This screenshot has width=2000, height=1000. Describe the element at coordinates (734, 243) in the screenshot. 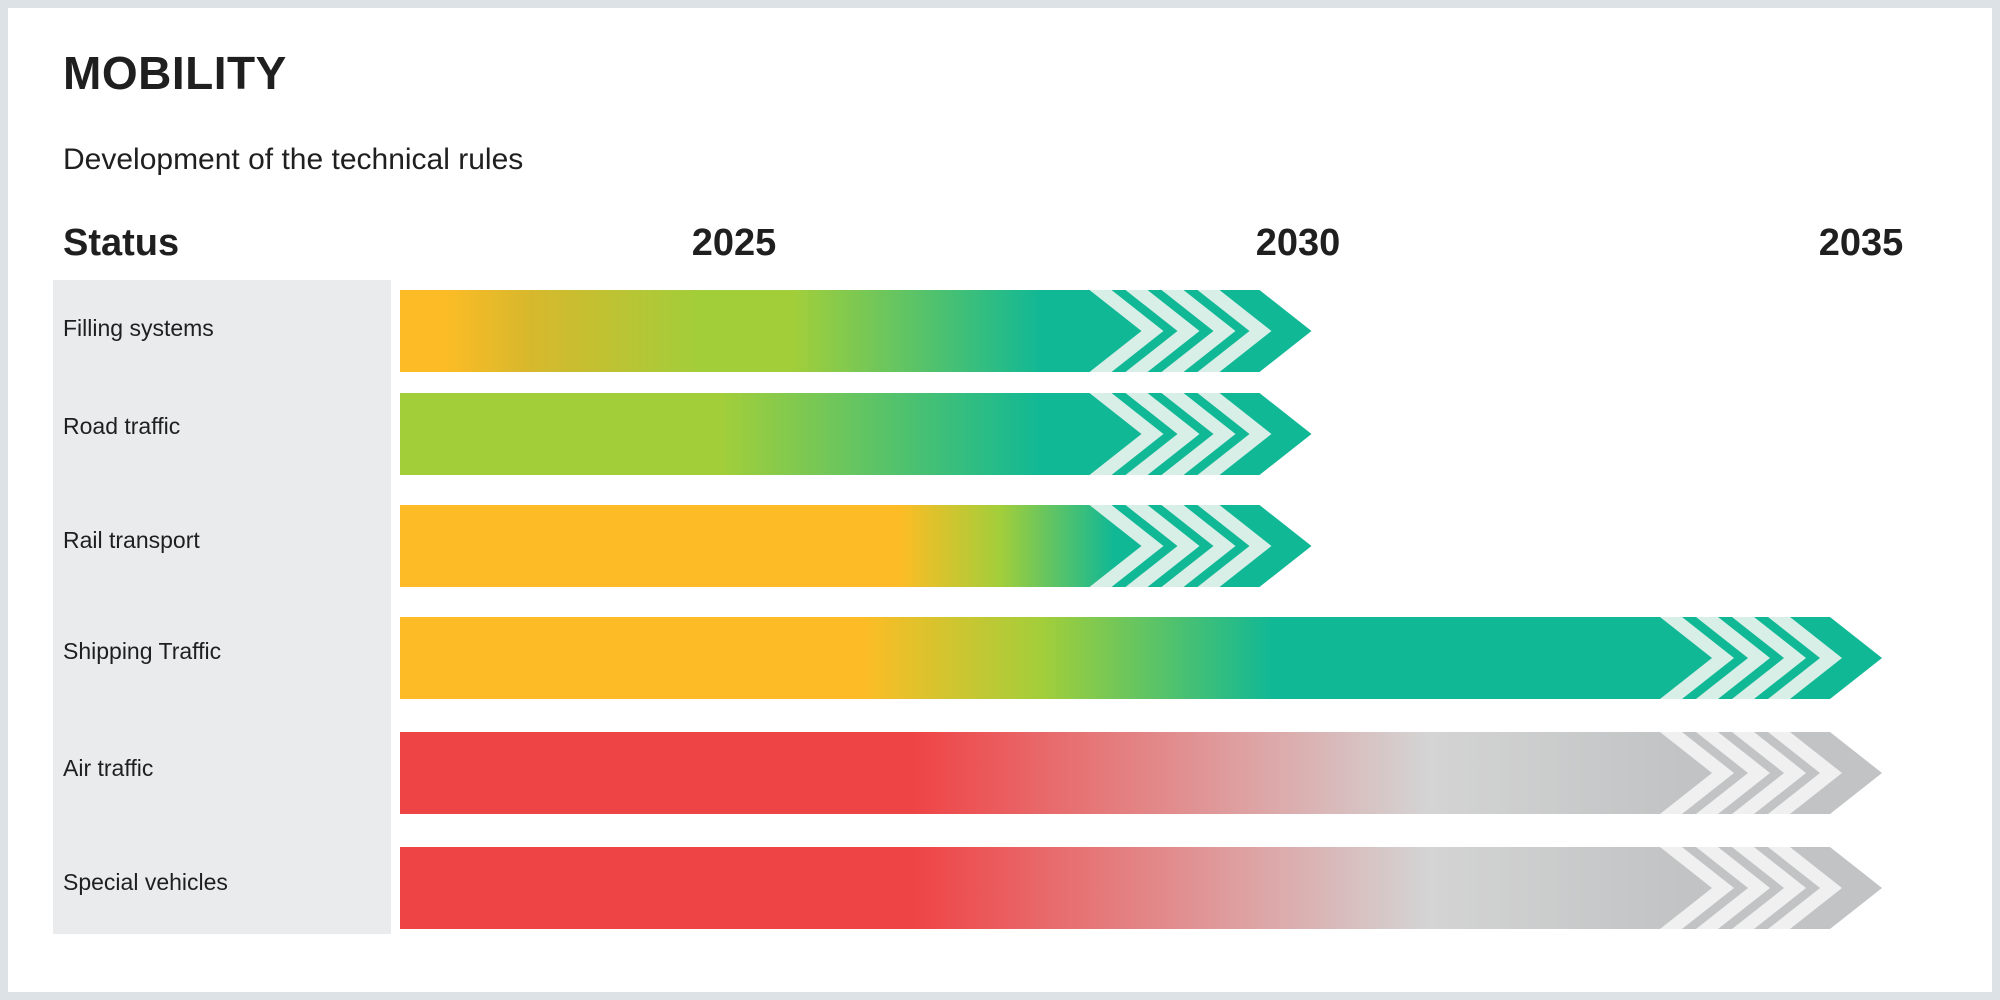

I see `year-label-2025: 2025` at that location.